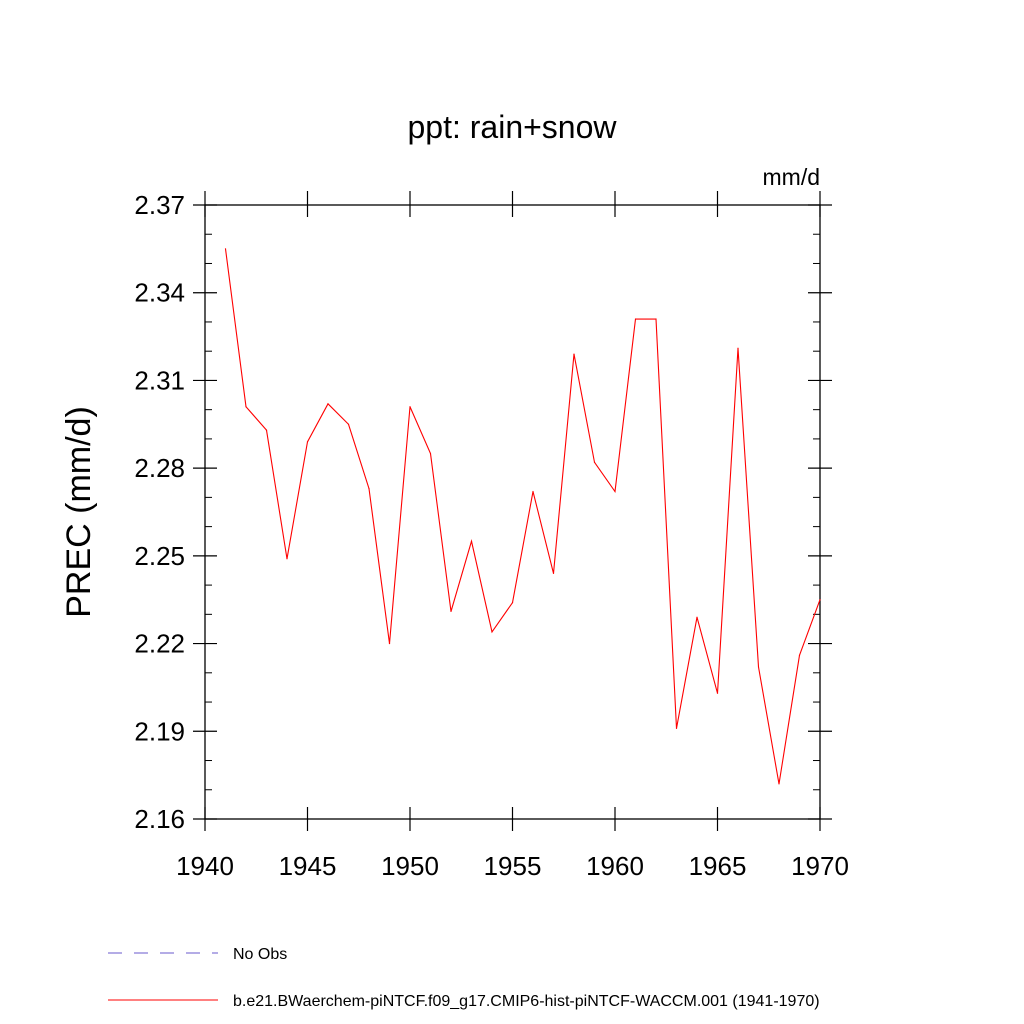 The width and height of the screenshot is (1024, 1024). What do you see at coordinates (718, 866) in the screenshot?
I see `x-tick-label: 1965` at bounding box center [718, 866].